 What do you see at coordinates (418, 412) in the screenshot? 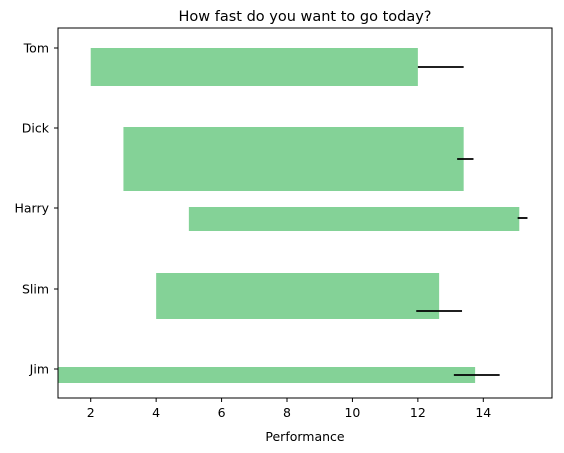
I see `x-tick-label: 12` at bounding box center [418, 412].